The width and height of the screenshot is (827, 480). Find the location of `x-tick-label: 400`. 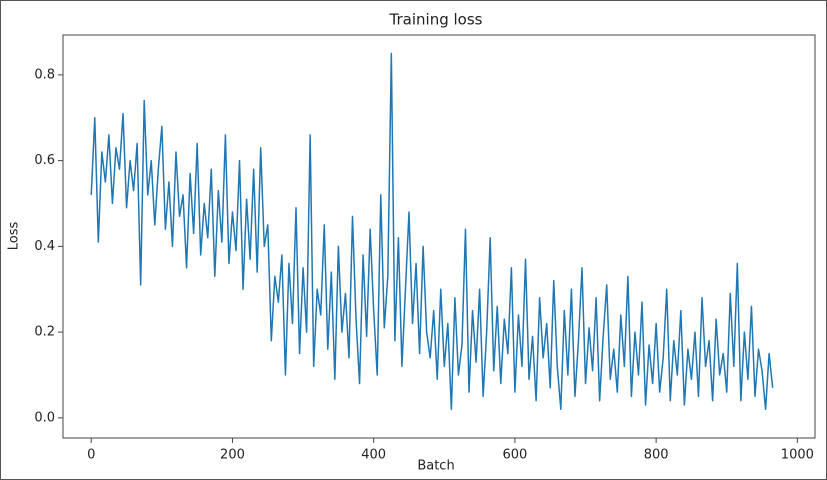

x-tick-label: 400 is located at coordinates (373, 455).